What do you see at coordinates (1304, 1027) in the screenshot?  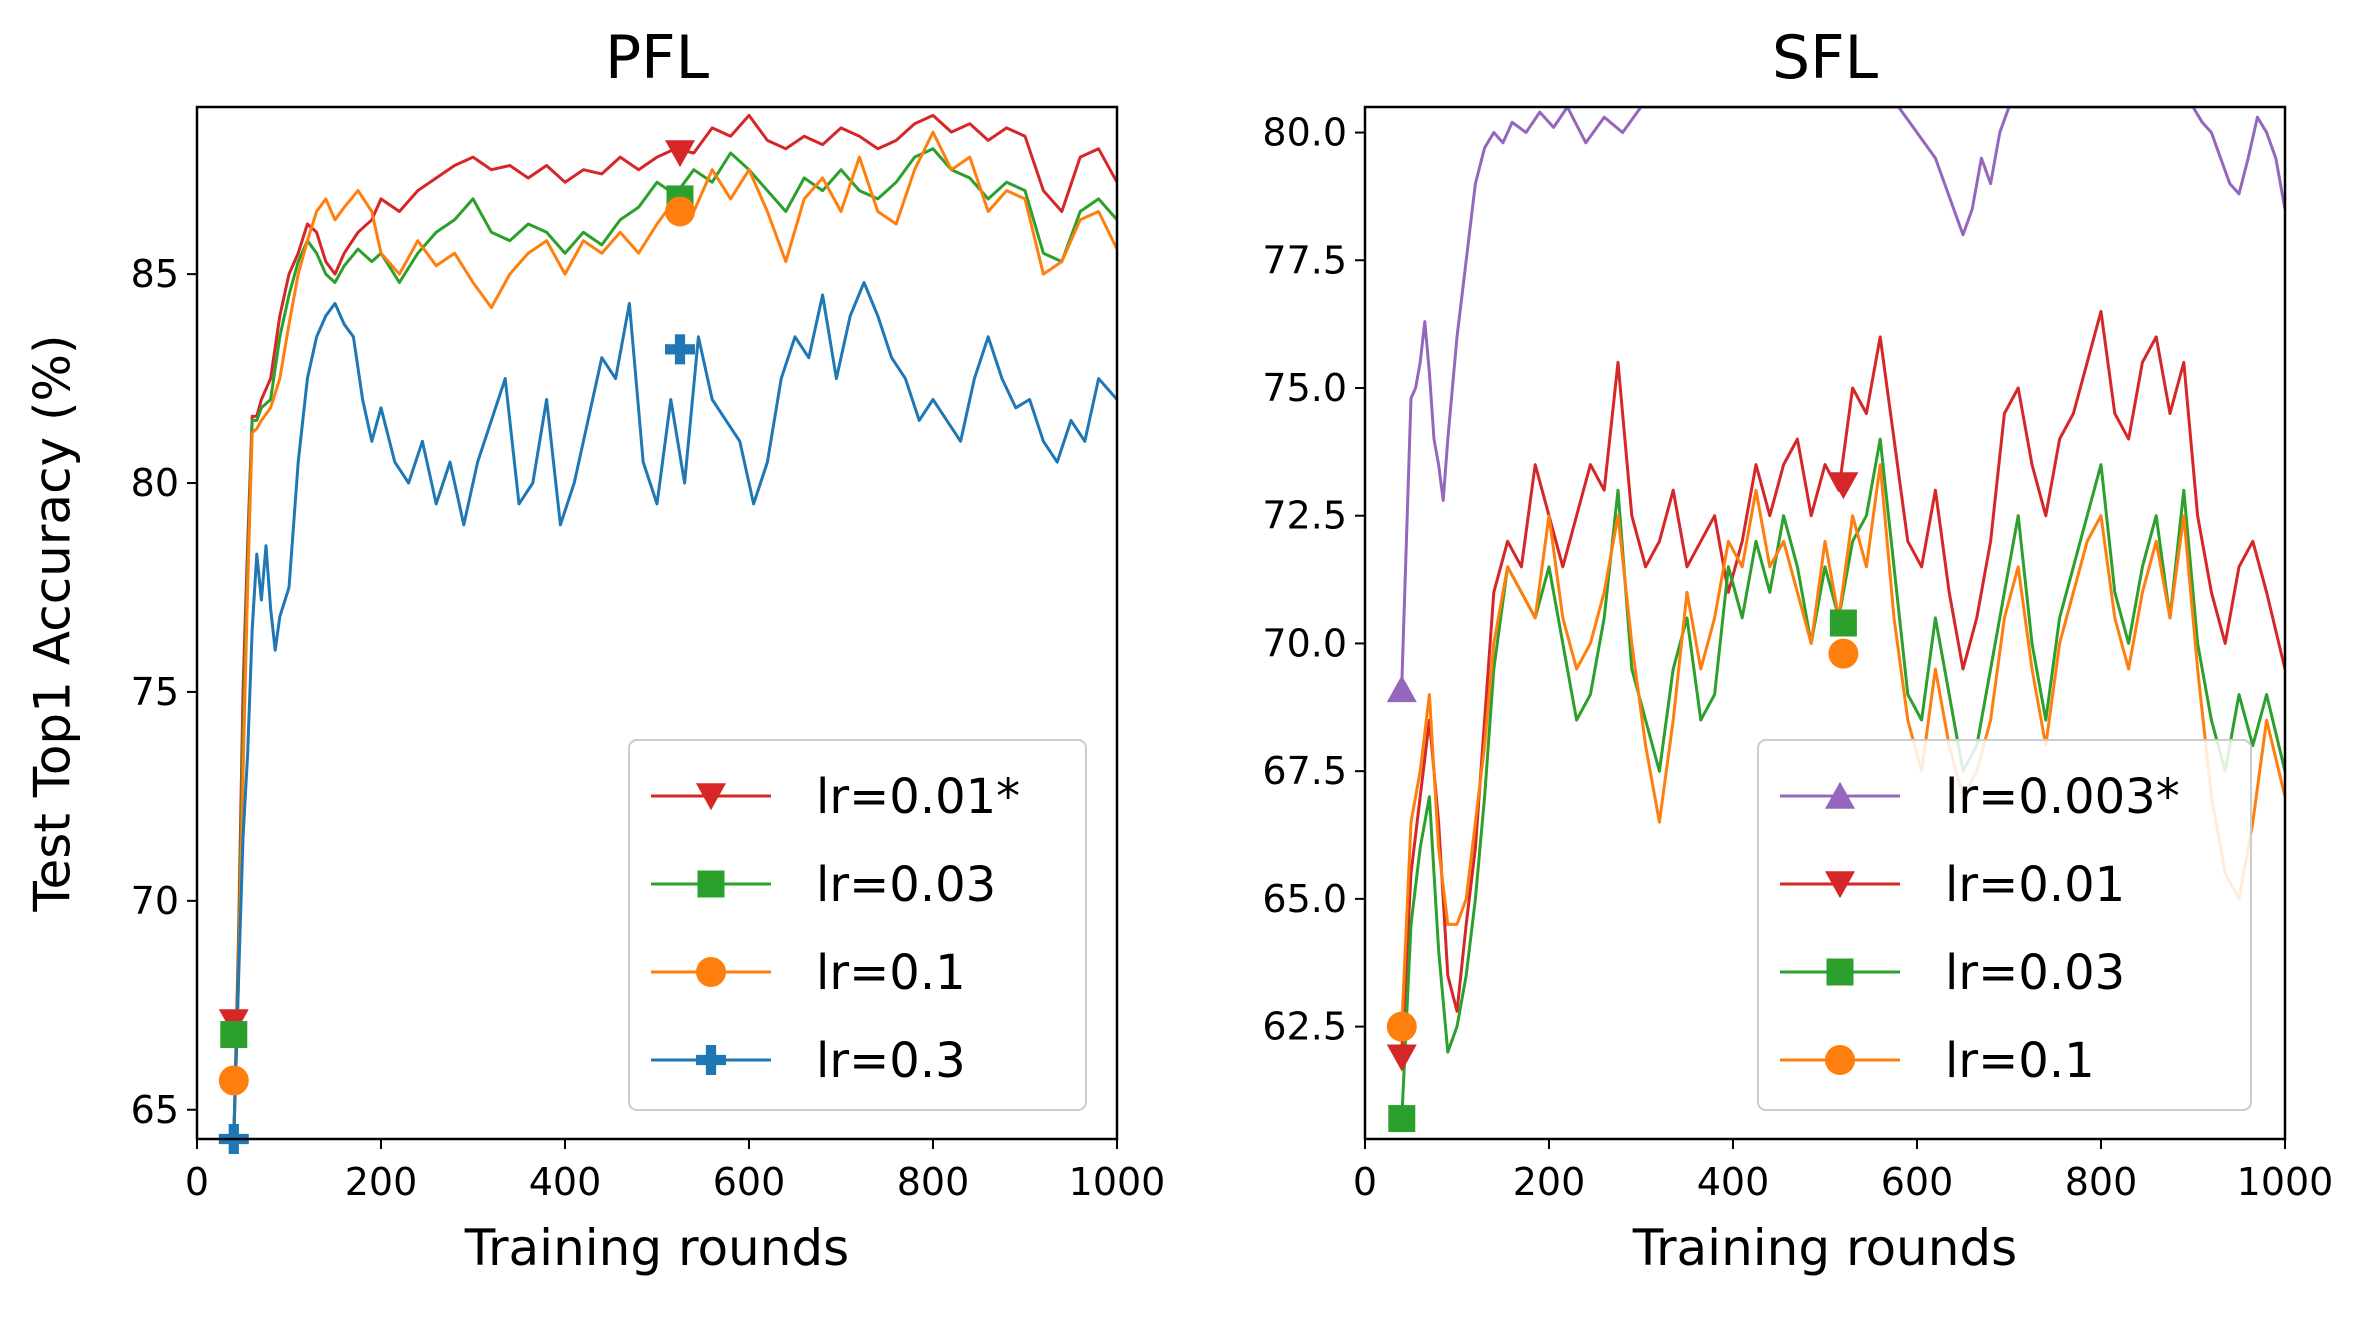 I see `y-tick-label: 62.5` at bounding box center [1304, 1027].